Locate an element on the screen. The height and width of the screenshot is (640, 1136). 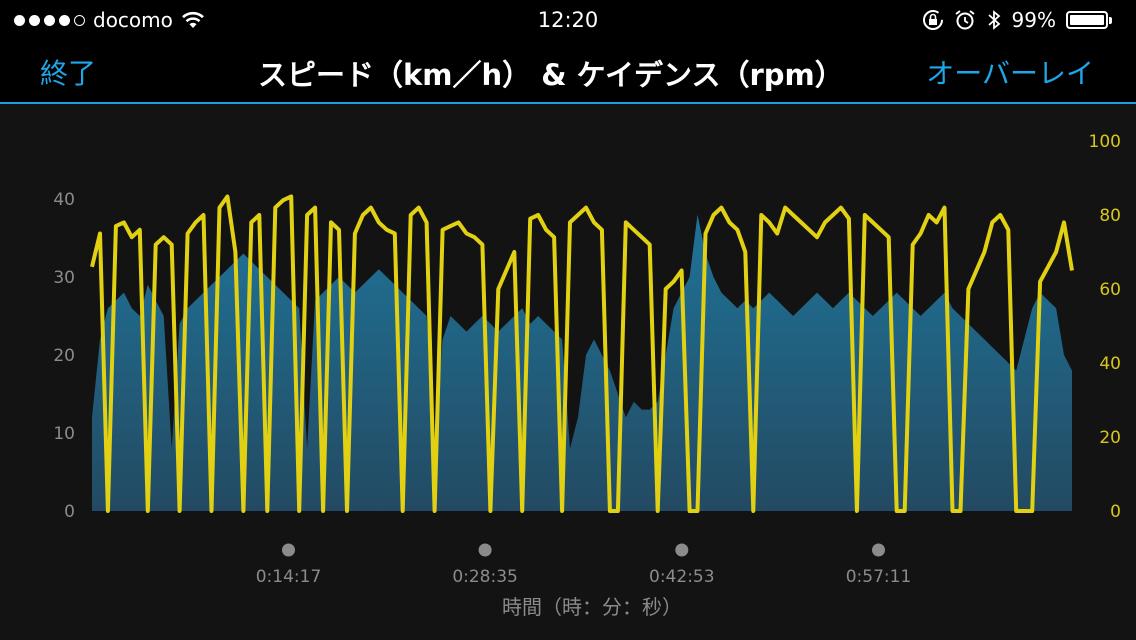
left-axis-tick: 20 is located at coordinates (64, 356).